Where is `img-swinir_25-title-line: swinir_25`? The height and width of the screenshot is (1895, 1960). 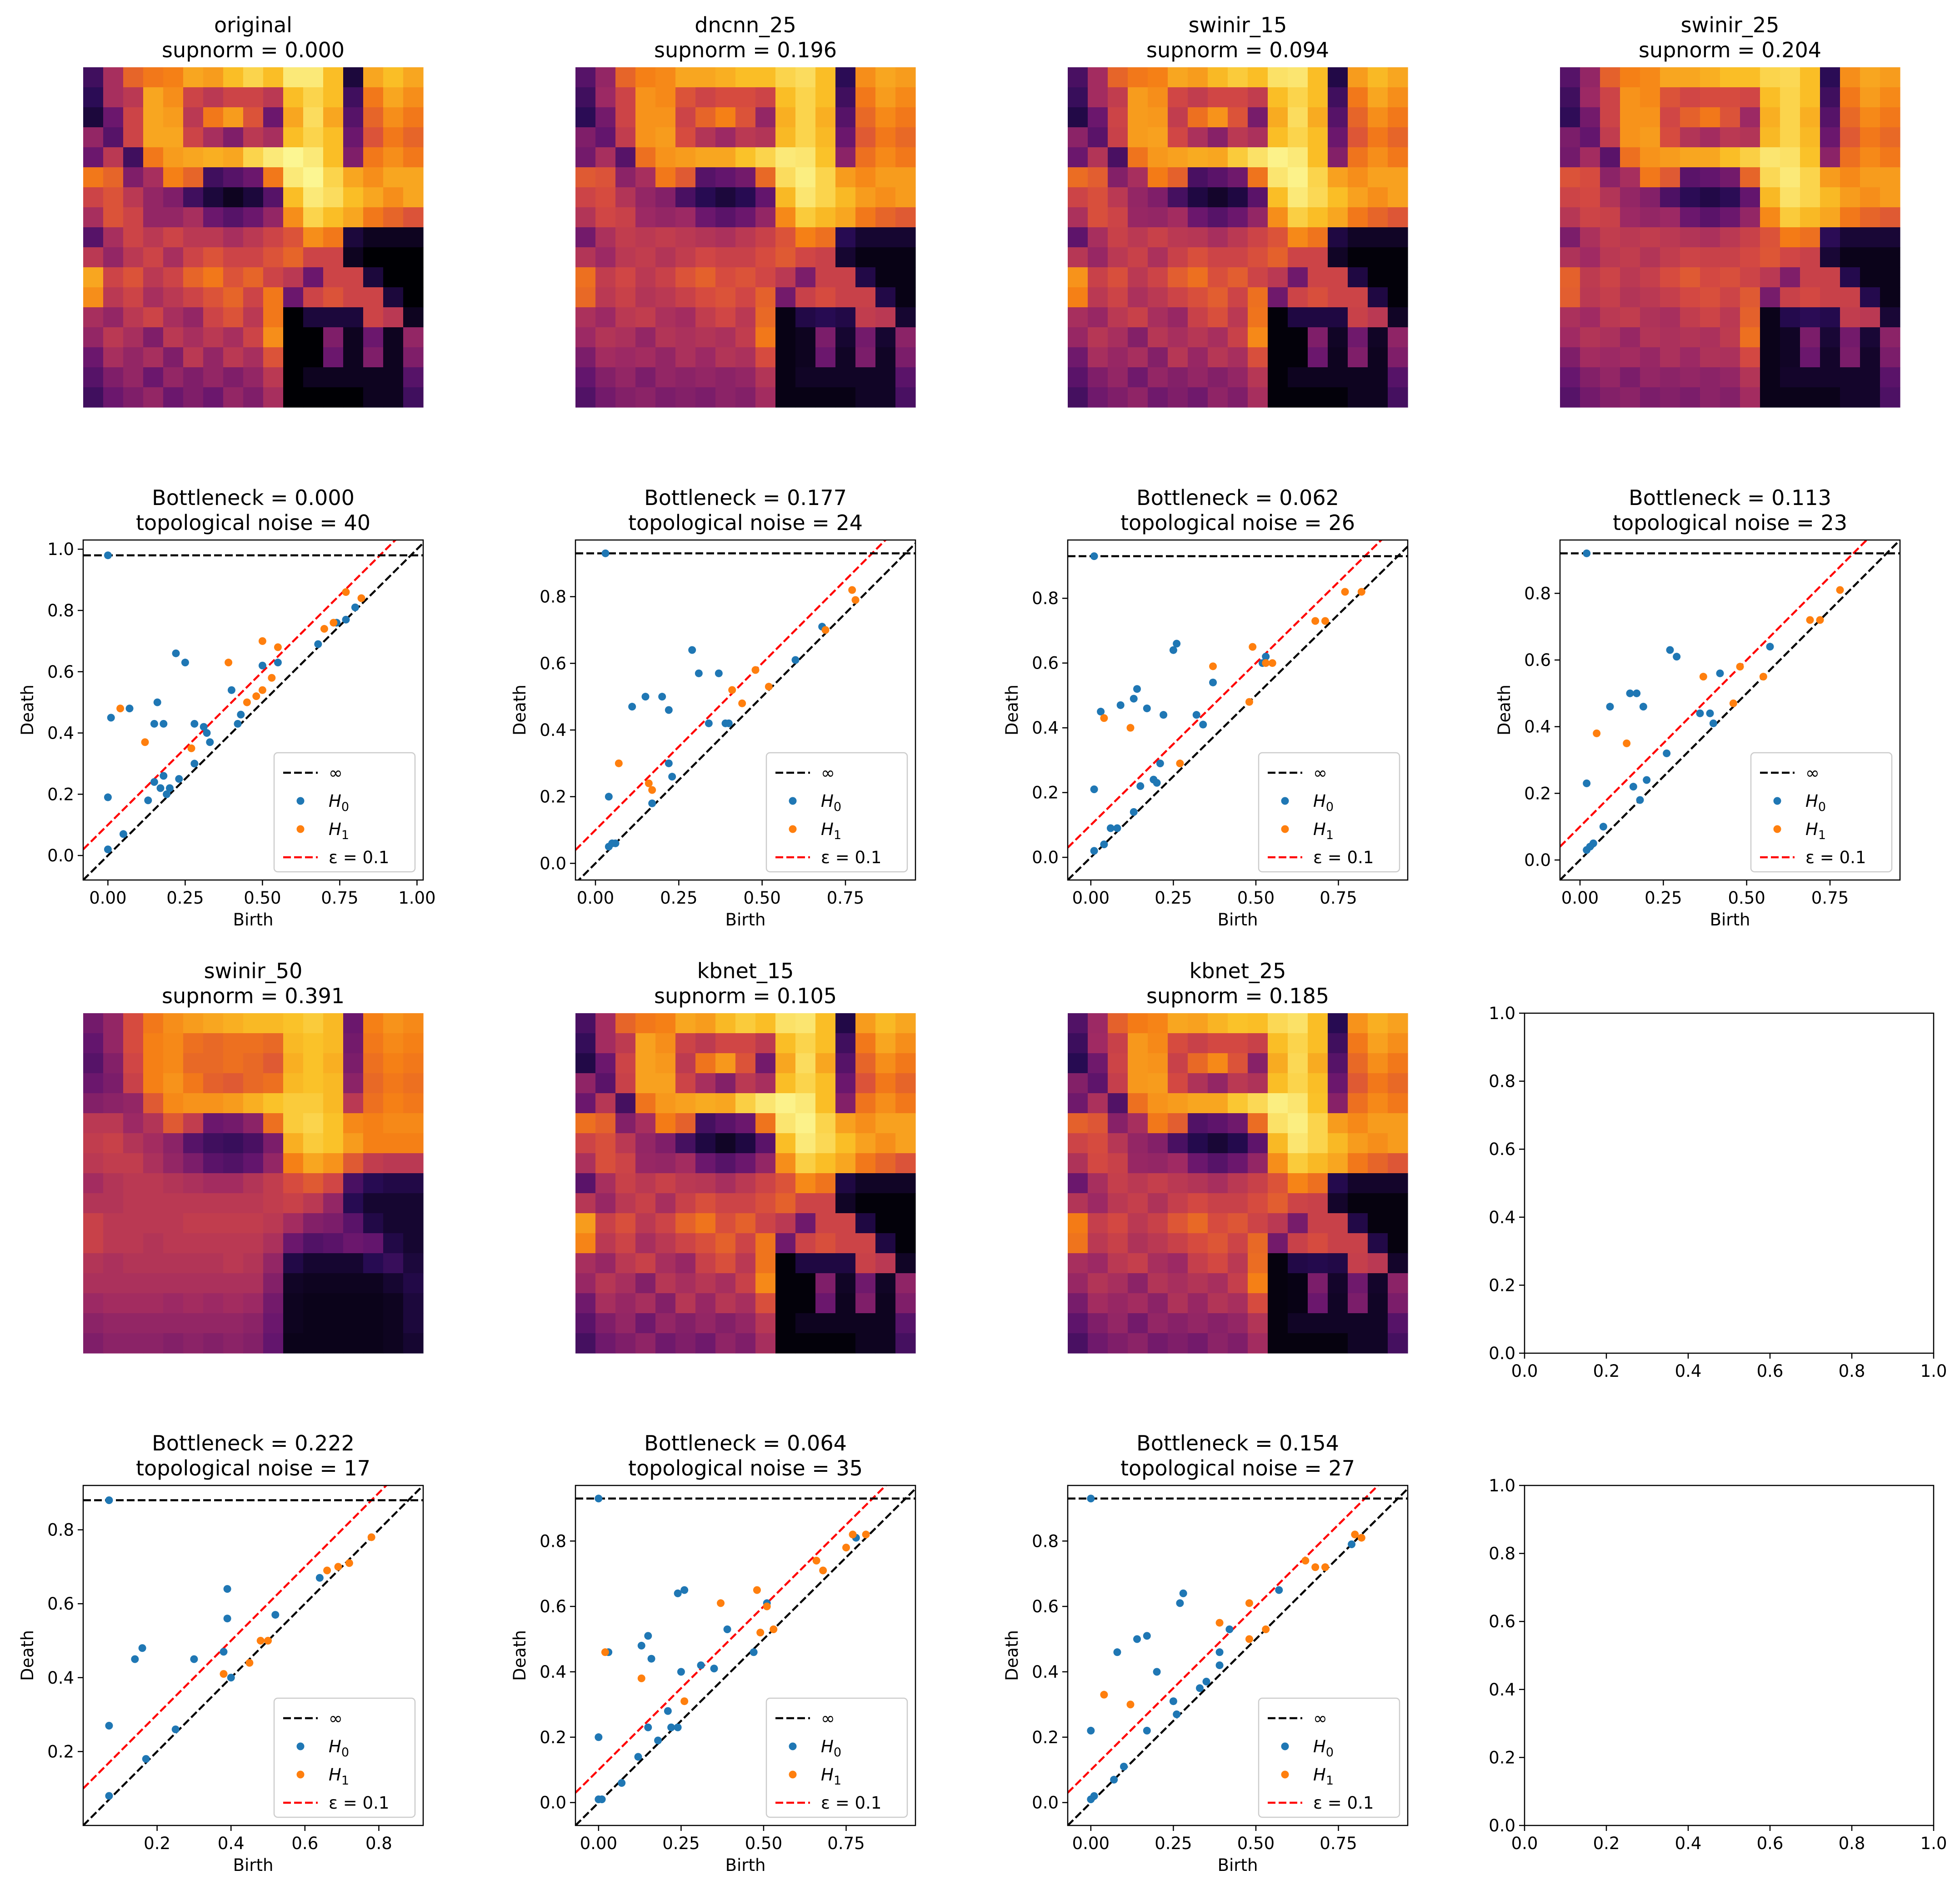 img-swinir_25-title-line: swinir_25 is located at coordinates (1730, 25).